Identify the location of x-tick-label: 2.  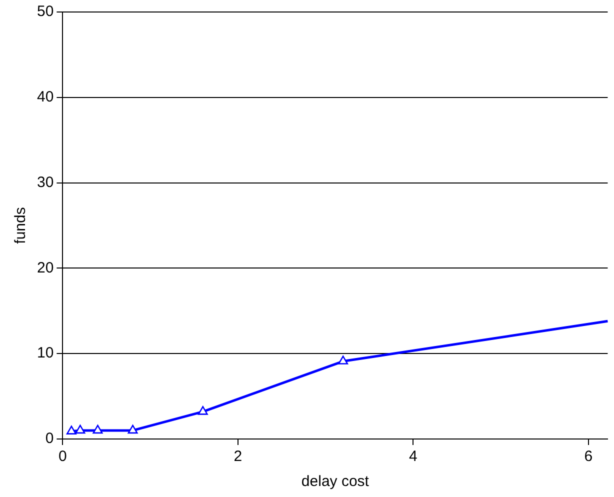
(238, 457).